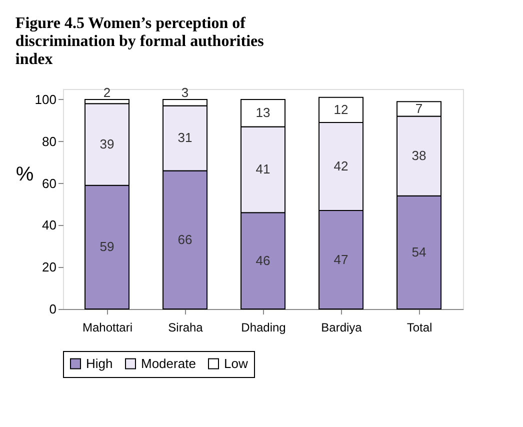  I want to click on x-tick-label: Dhading, so click(263, 327).